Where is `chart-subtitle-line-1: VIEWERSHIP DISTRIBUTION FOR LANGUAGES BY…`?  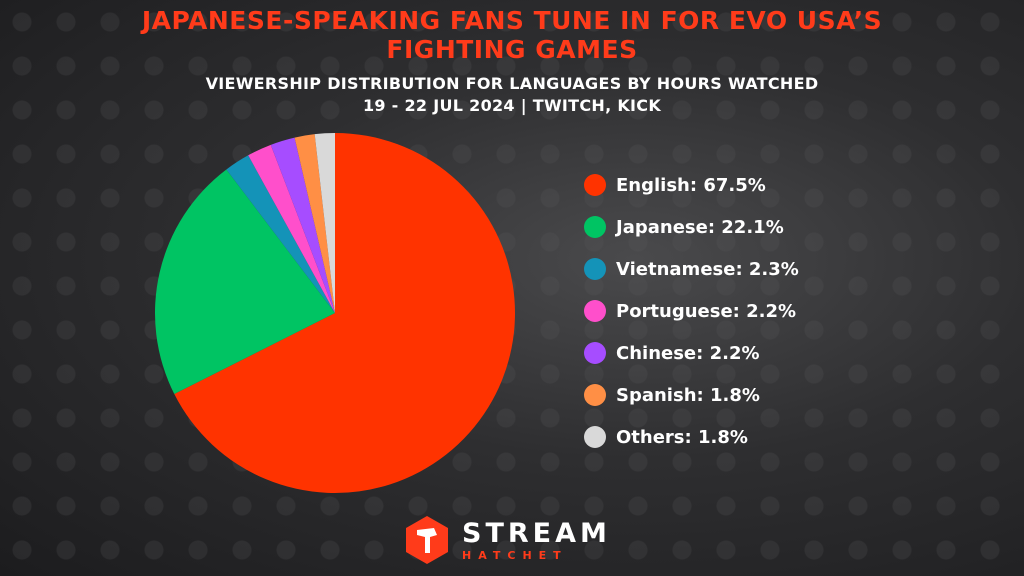 chart-subtitle-line-1: VIEWERSHIP DISTRIBUTION FOR LANGUAGES BY… is located at coordinates (512, 83).